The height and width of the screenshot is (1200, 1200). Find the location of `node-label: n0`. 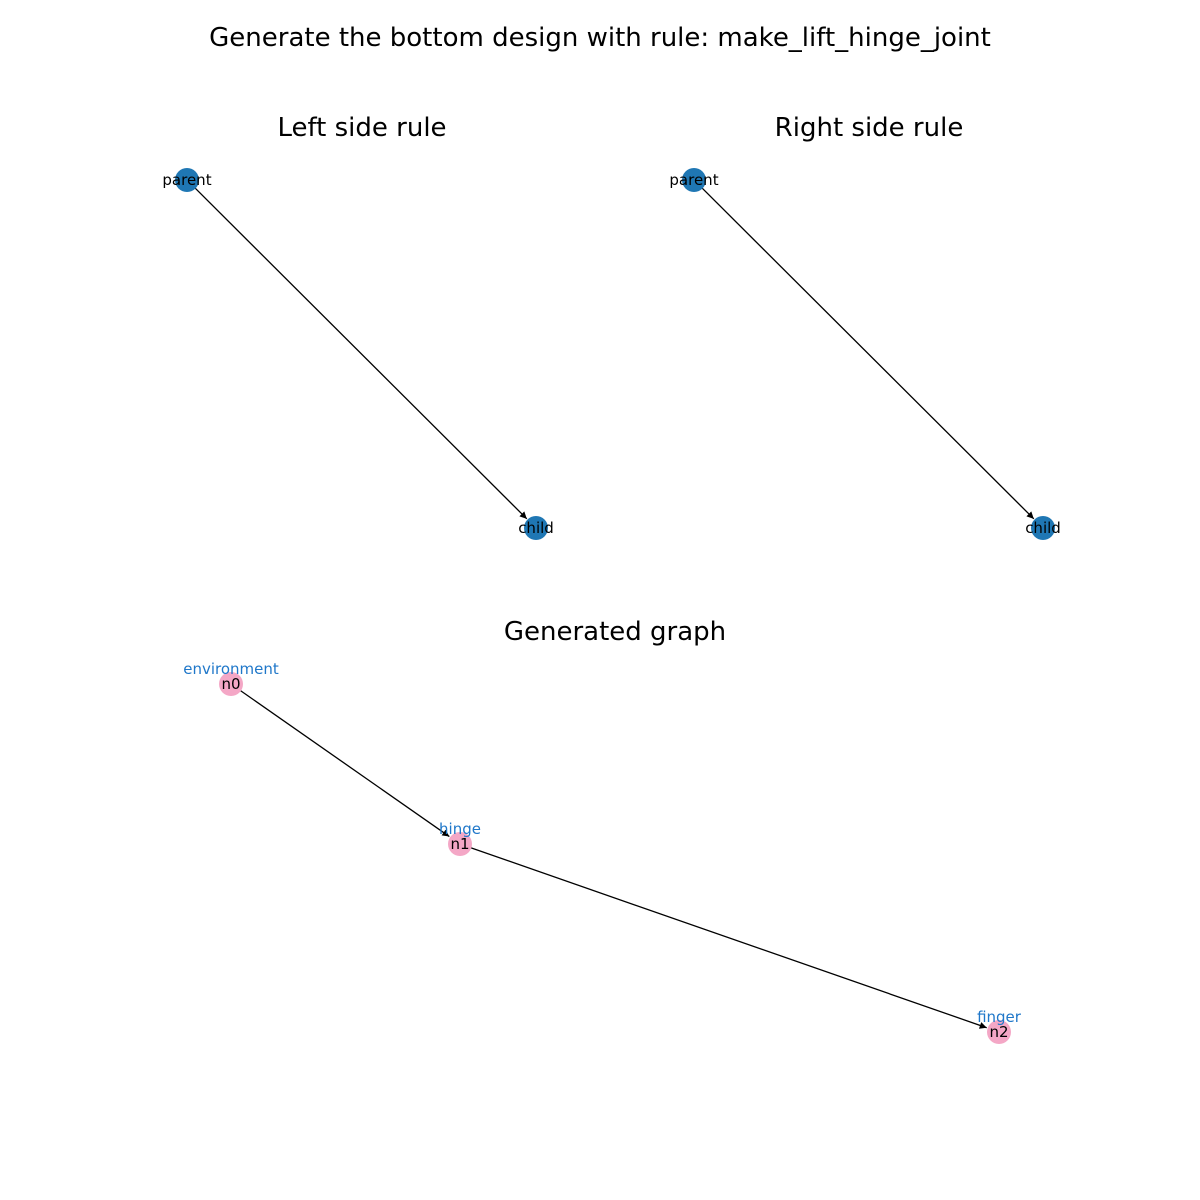

node-label: n0 is located at coordinates (230, 684).